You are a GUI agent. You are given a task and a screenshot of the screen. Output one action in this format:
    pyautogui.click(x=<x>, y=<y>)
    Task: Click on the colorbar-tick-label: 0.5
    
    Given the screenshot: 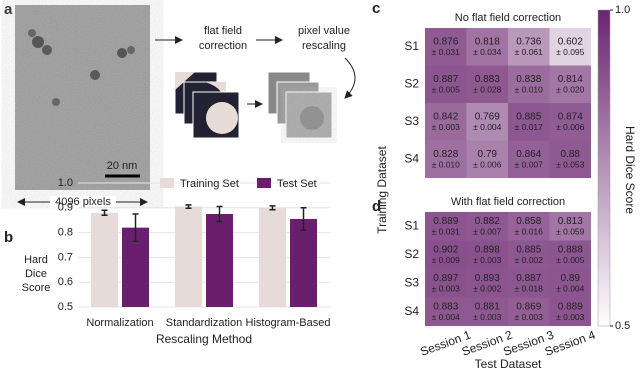 What is the action you would take?
    pyautogui.click(x=622, y=326)
    